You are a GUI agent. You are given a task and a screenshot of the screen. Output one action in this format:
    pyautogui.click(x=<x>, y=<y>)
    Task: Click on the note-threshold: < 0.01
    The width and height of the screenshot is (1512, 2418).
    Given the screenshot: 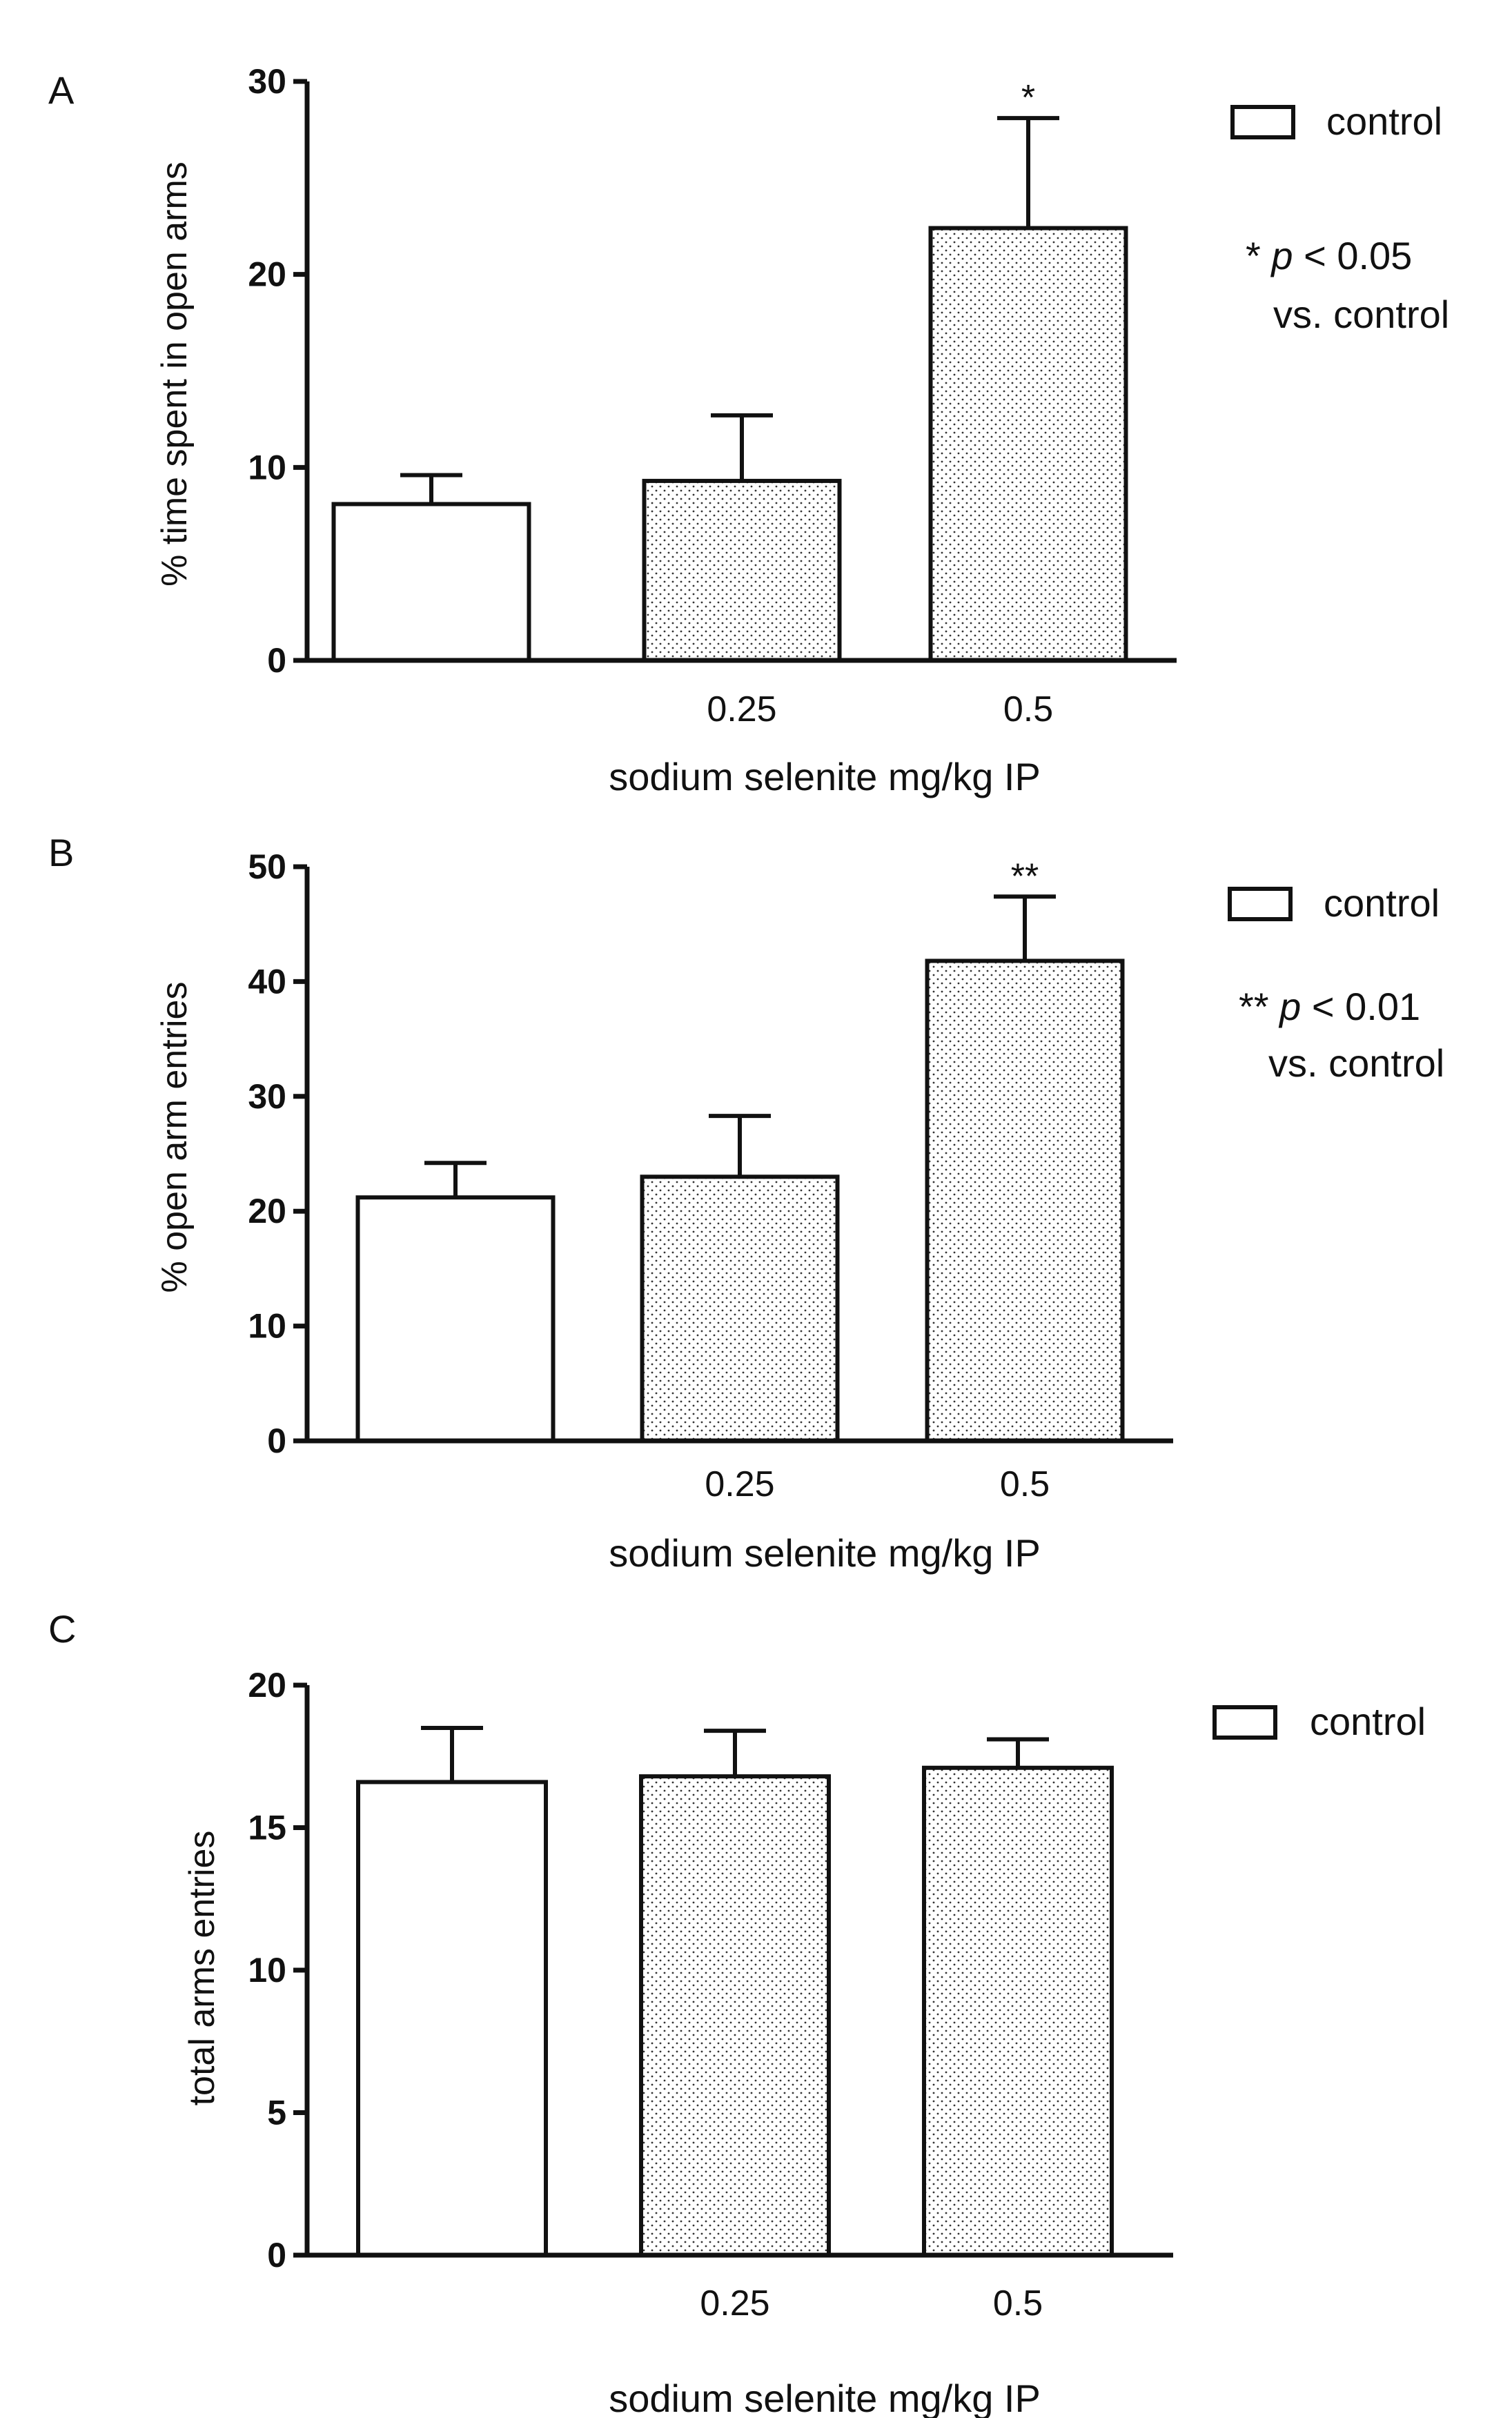 What is the action you would take?
    pyautogui.click(x=1360, y=1006)
    